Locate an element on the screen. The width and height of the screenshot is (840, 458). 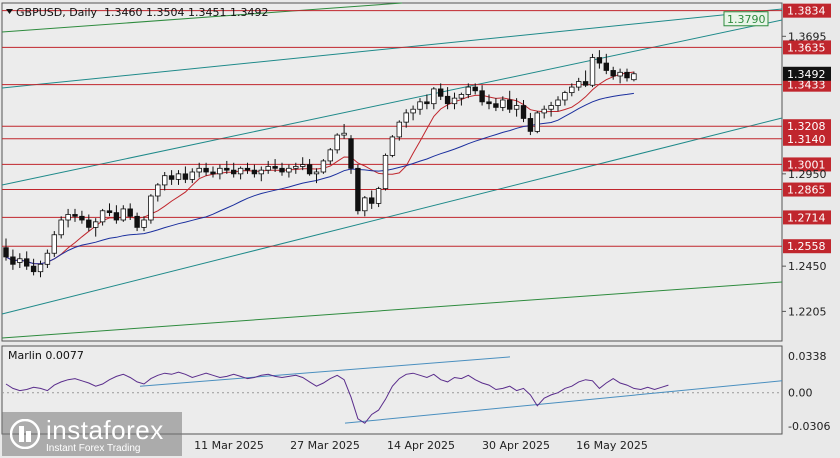
current-price-label: 1.3492 is located at coordinates (806, 74).